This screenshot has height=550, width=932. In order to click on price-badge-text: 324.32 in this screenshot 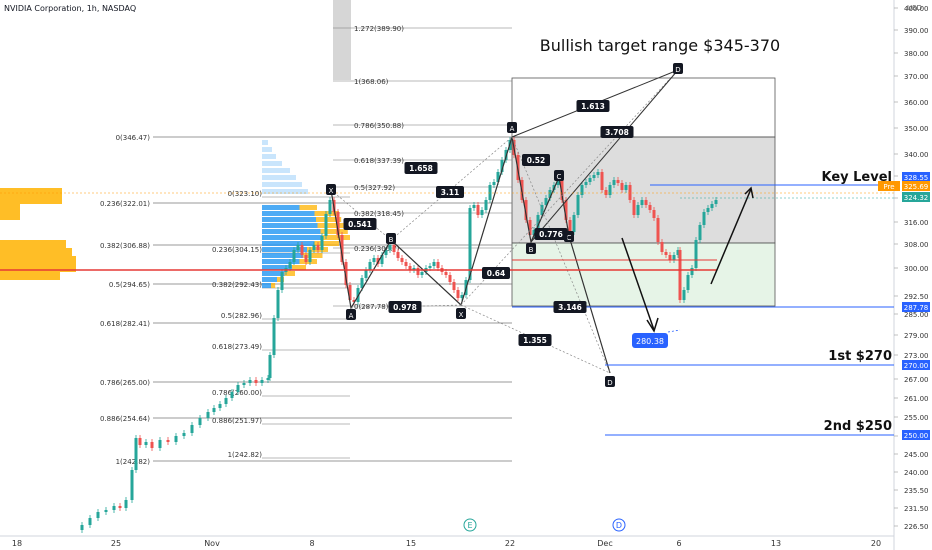, I will do `click(916, 198)`.